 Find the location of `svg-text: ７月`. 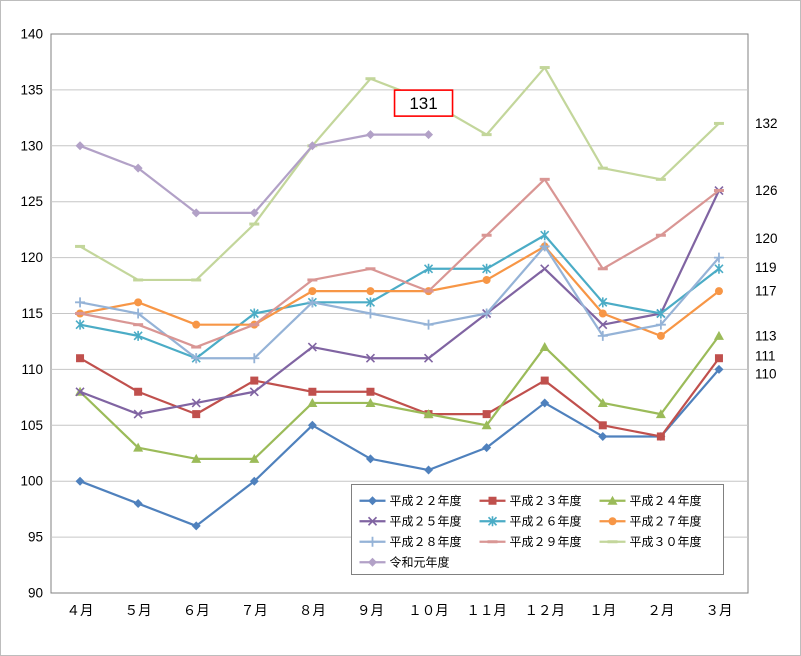

svg-text: ７月 is located at coordinates (254, 610).